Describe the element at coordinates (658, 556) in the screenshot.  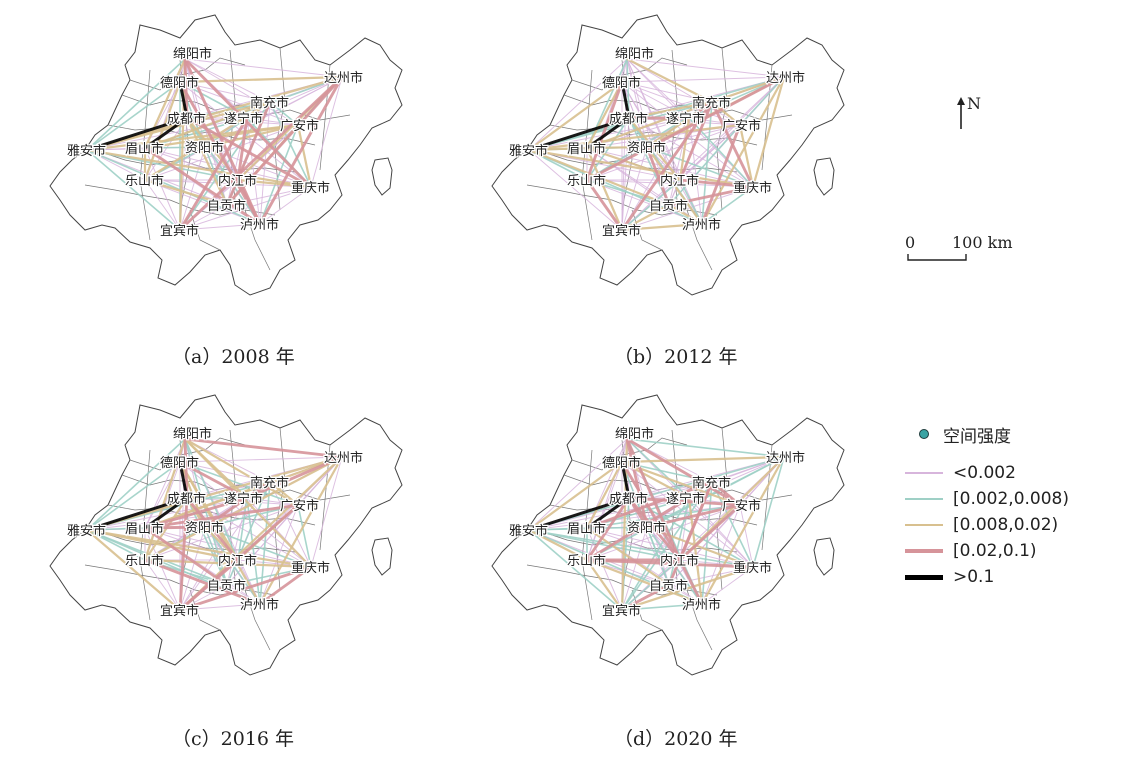
I see `flow-line-ziyang-zigong` at that location.